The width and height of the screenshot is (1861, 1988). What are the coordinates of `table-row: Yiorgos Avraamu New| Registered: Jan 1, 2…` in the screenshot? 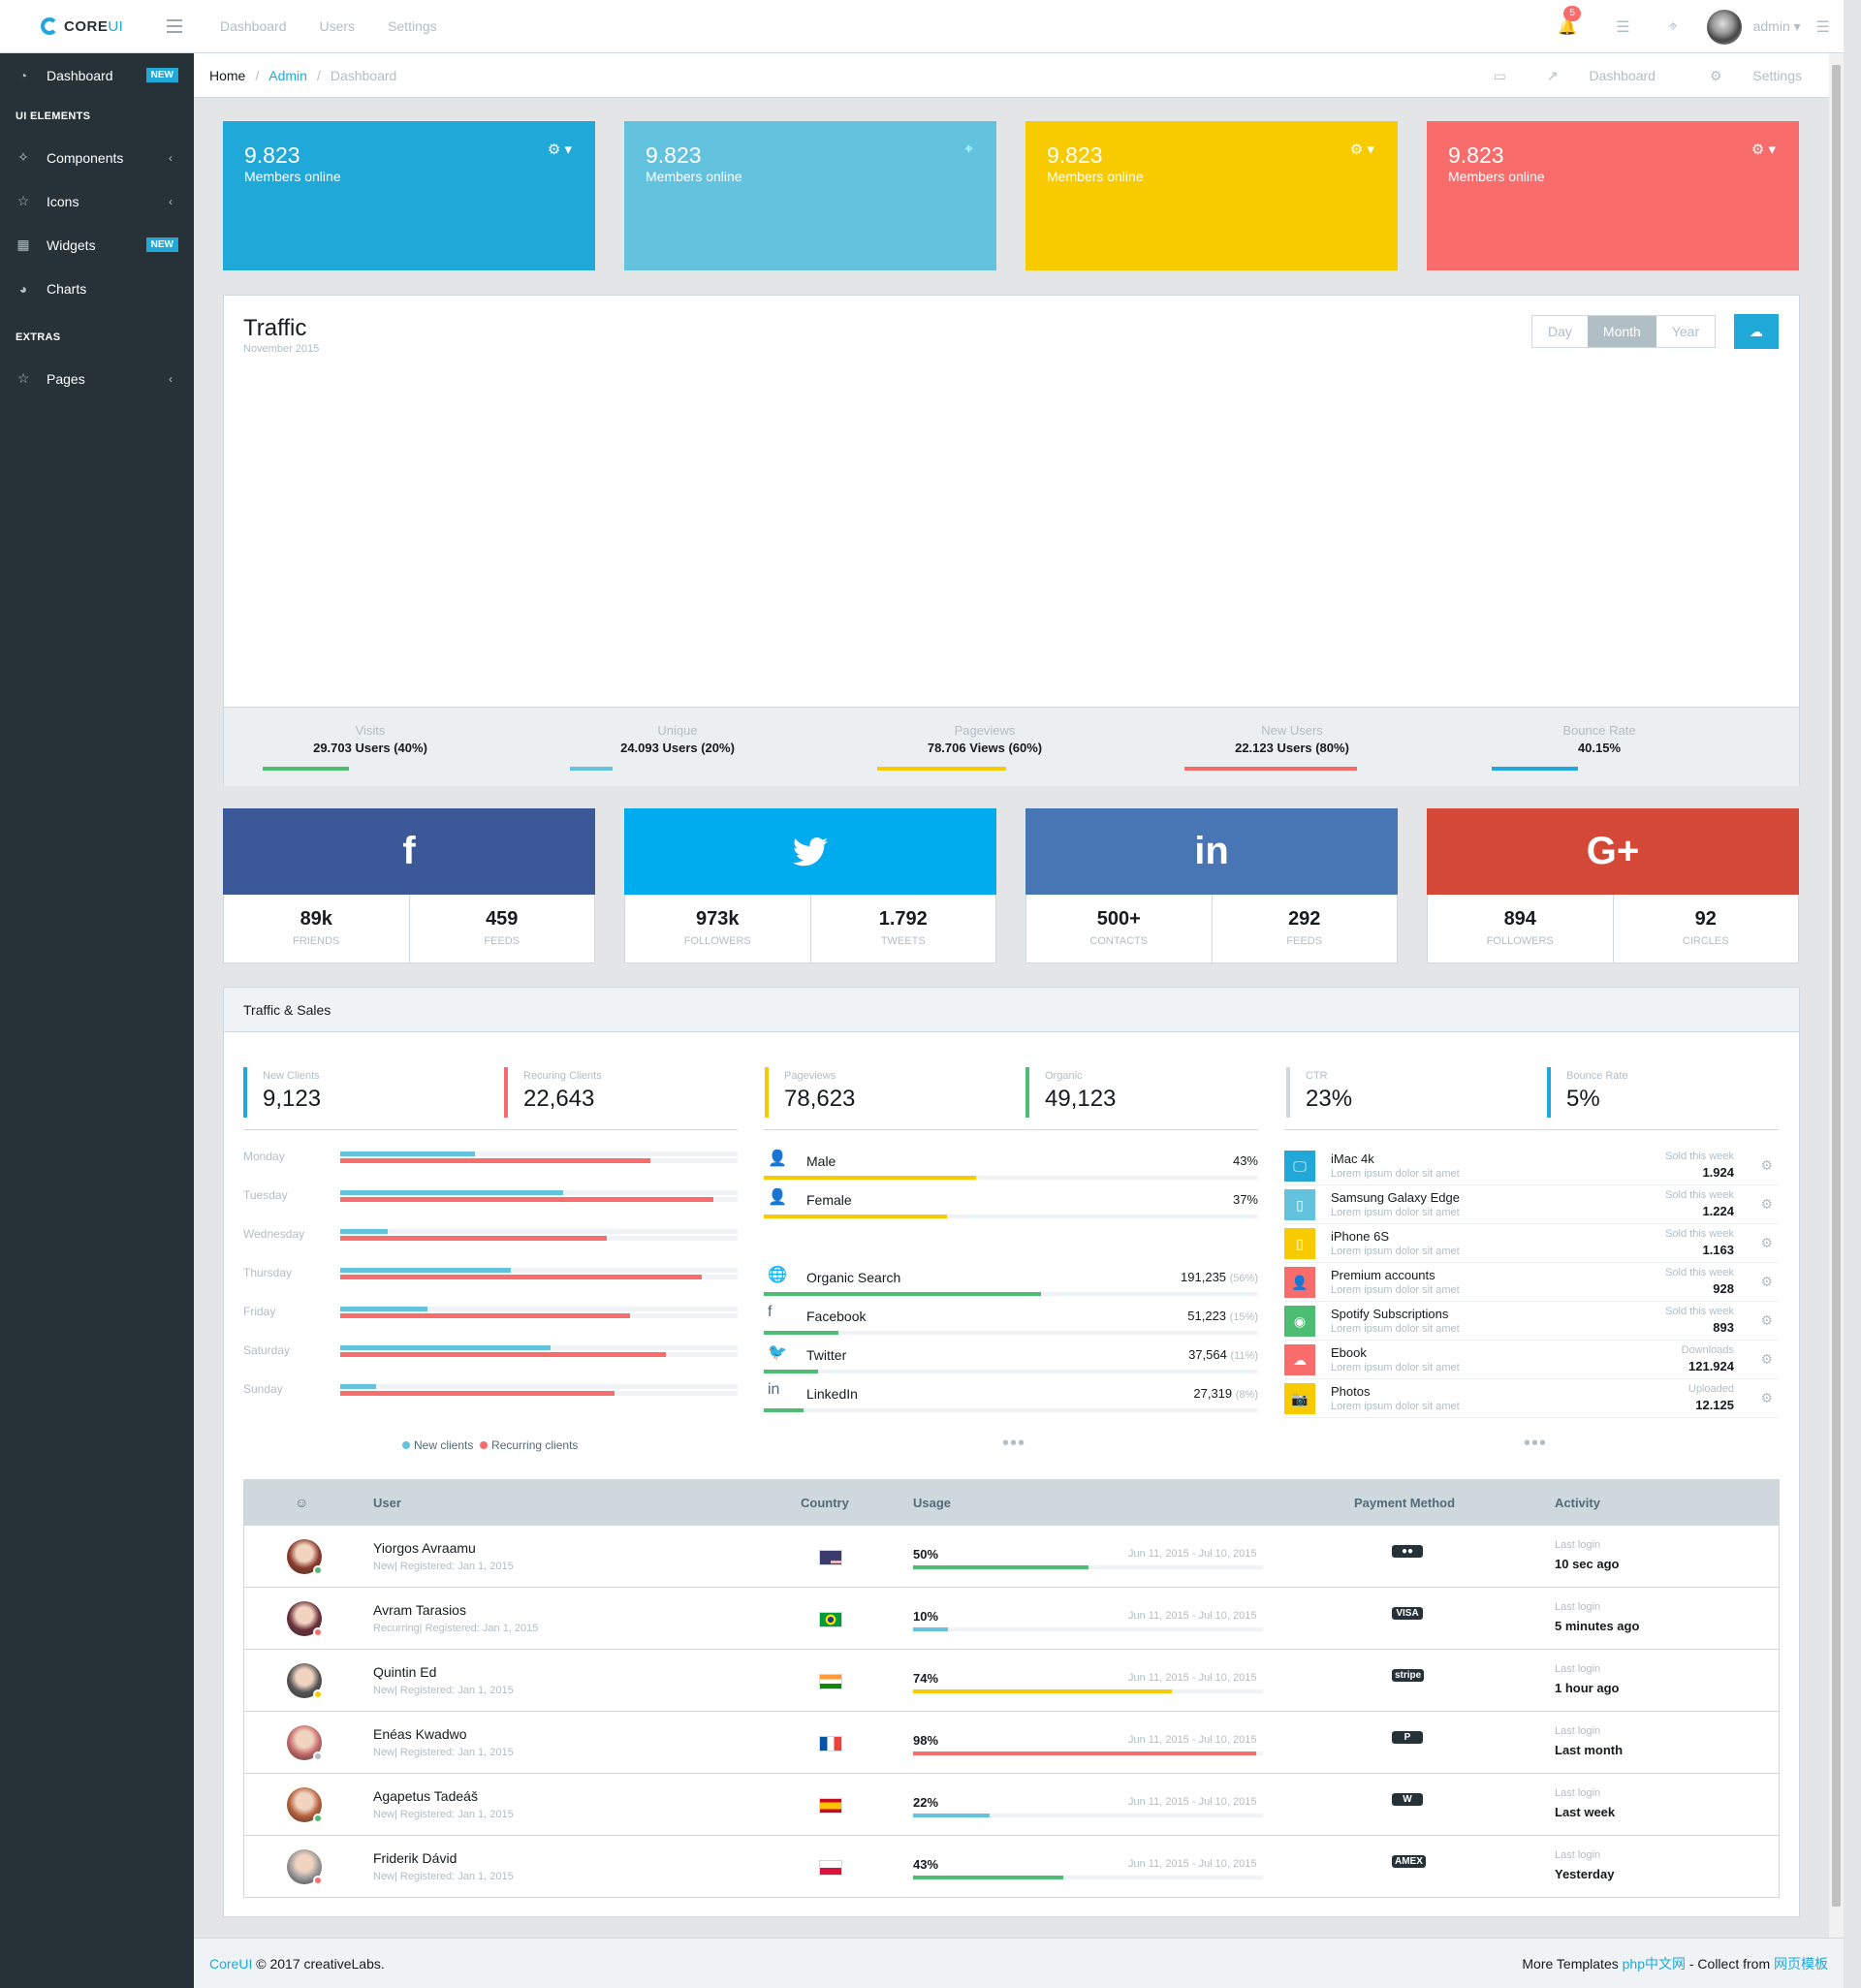 It's located at (1011, 1556).